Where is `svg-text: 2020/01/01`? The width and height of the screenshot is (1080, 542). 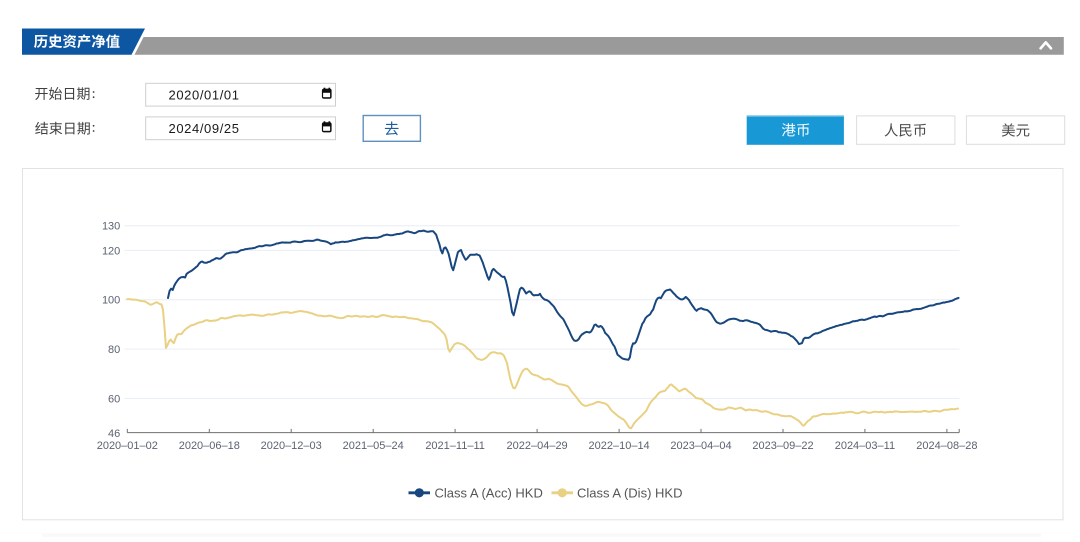 svg-text: 2020/01/01 is located at coordinates (204, 94).